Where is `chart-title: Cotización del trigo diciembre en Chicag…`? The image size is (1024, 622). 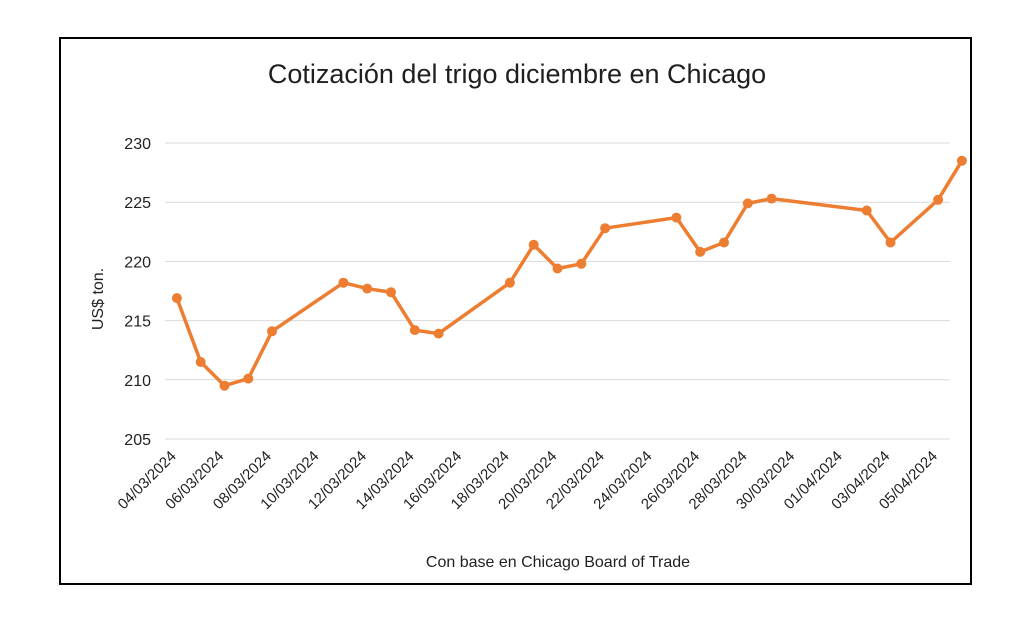 chart-title: Cotización del trigo diciembre en Chicag… is located at coordinates (517, 74).